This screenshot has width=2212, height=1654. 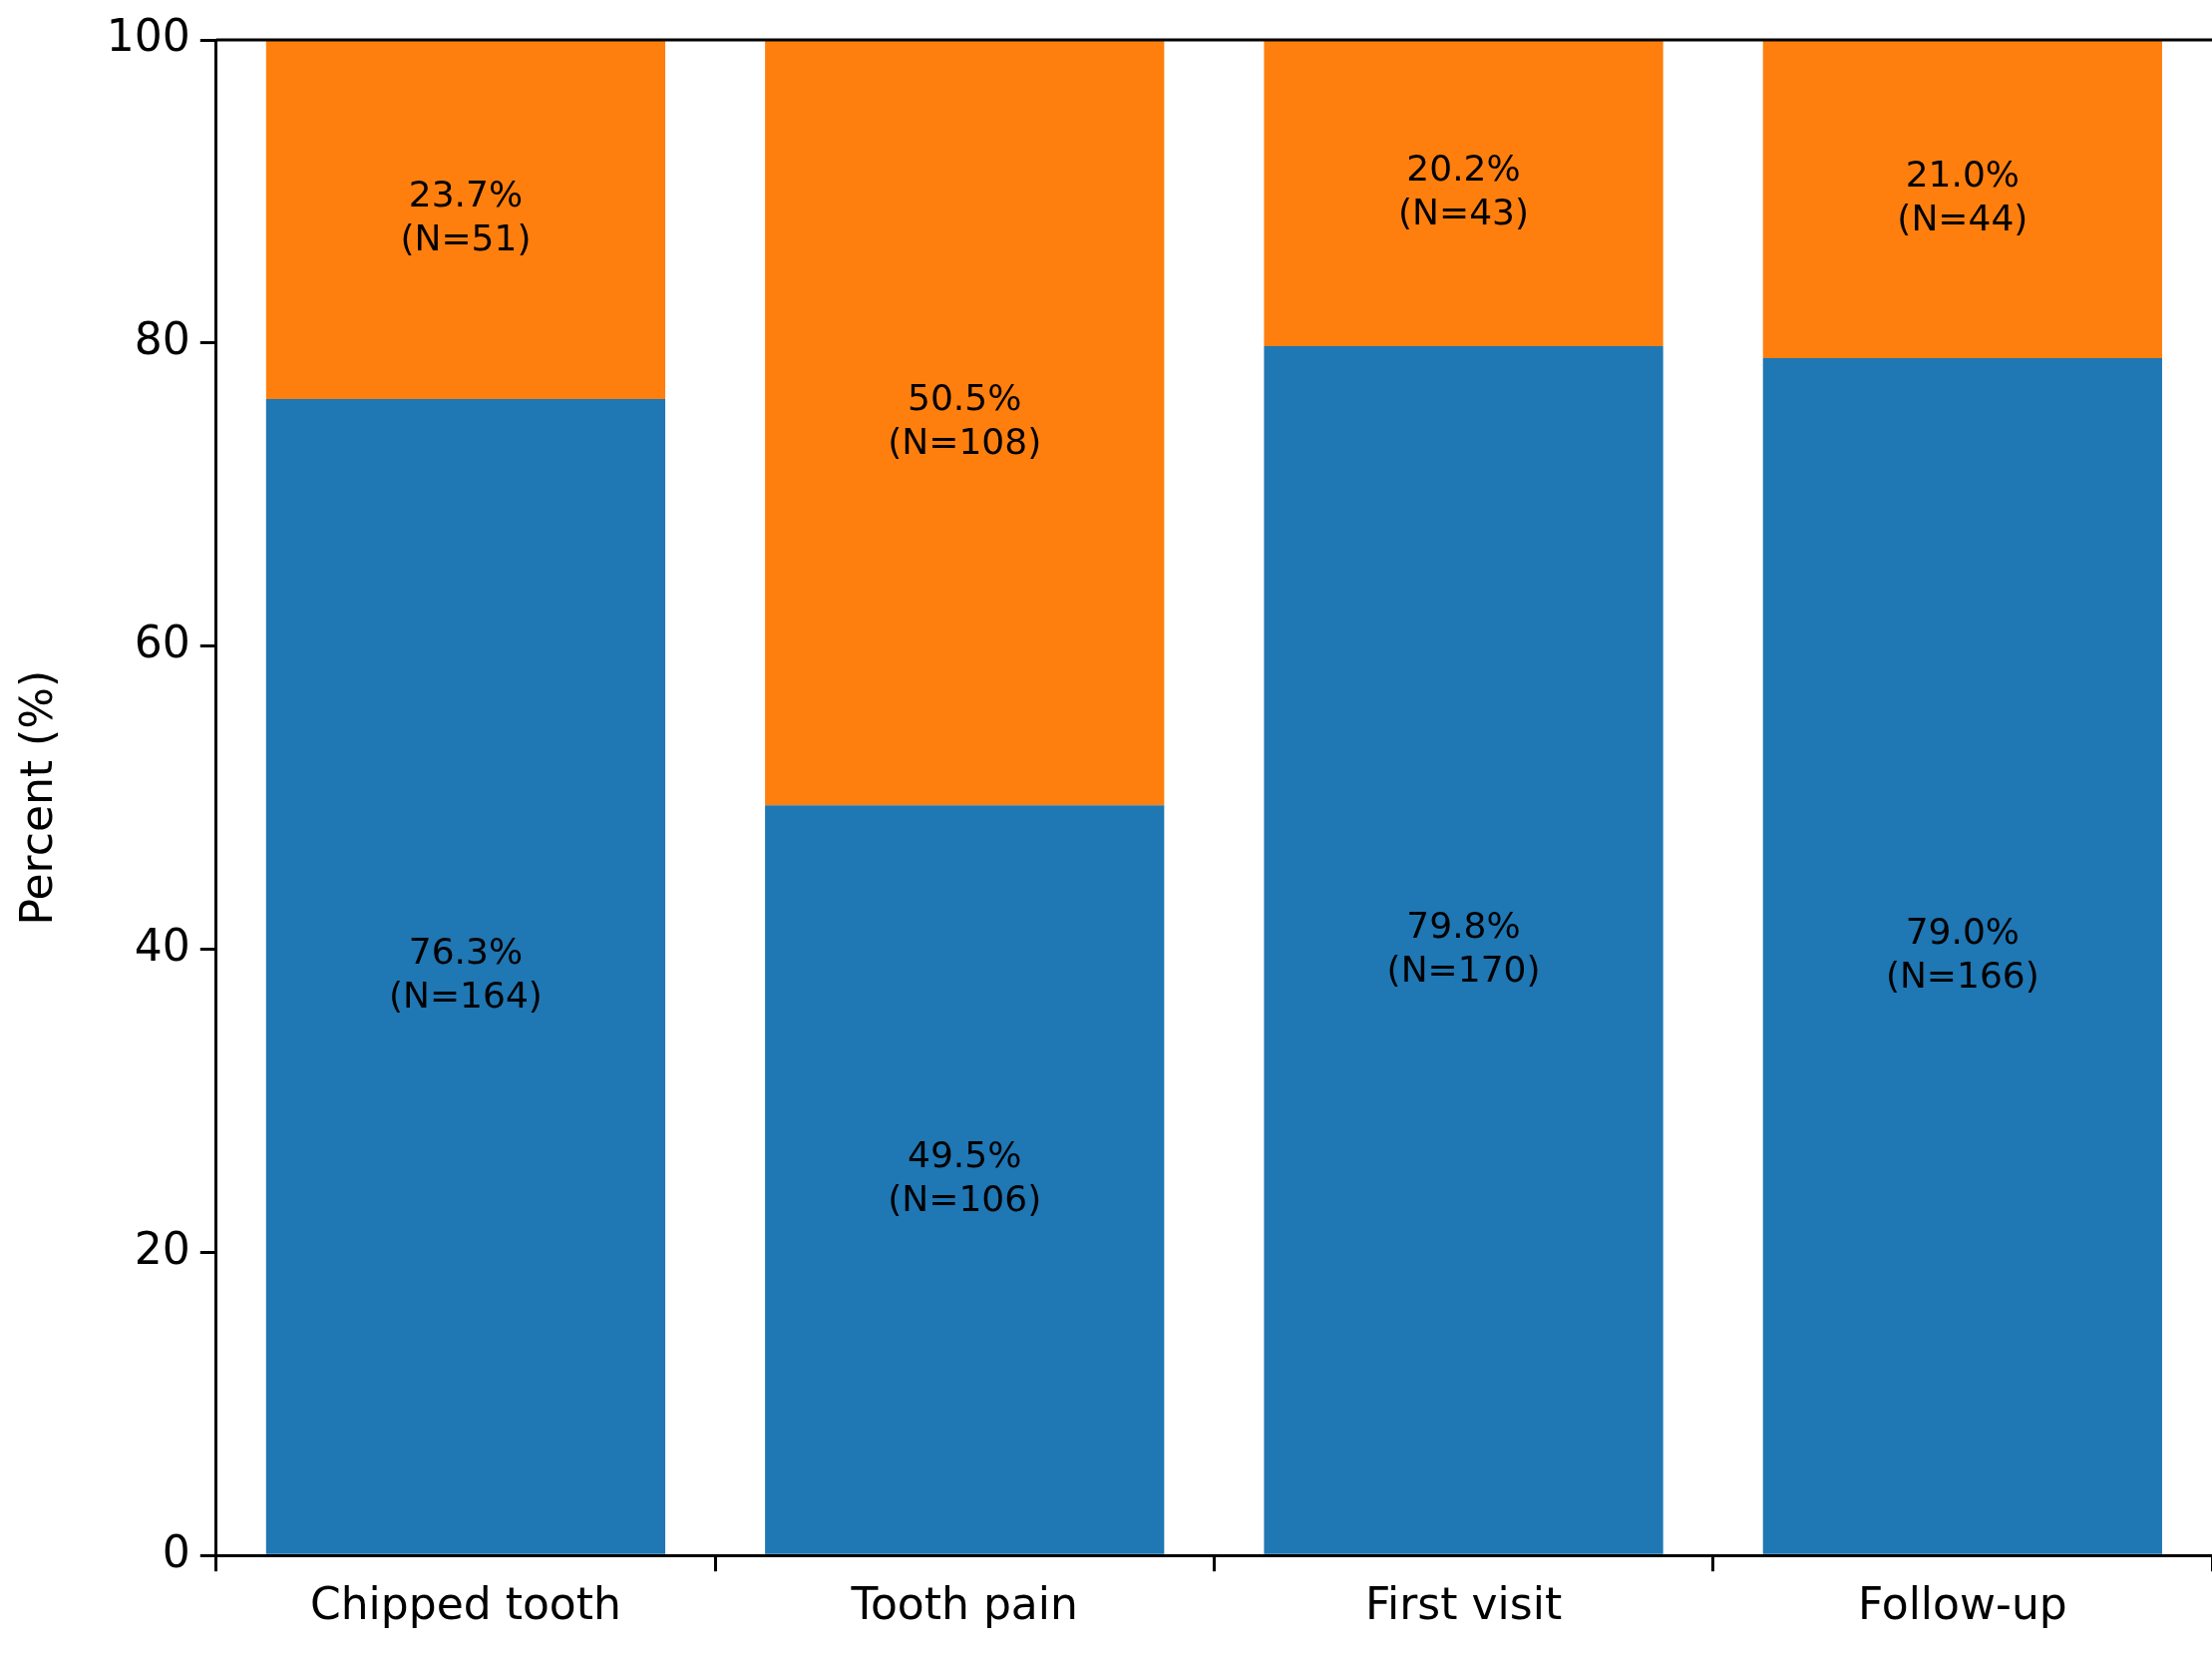 What do you see at coordinates (1463, 1604) in the screenshot?
I see `x-tick-label: First visit` at bounding box center [1463, 1604].